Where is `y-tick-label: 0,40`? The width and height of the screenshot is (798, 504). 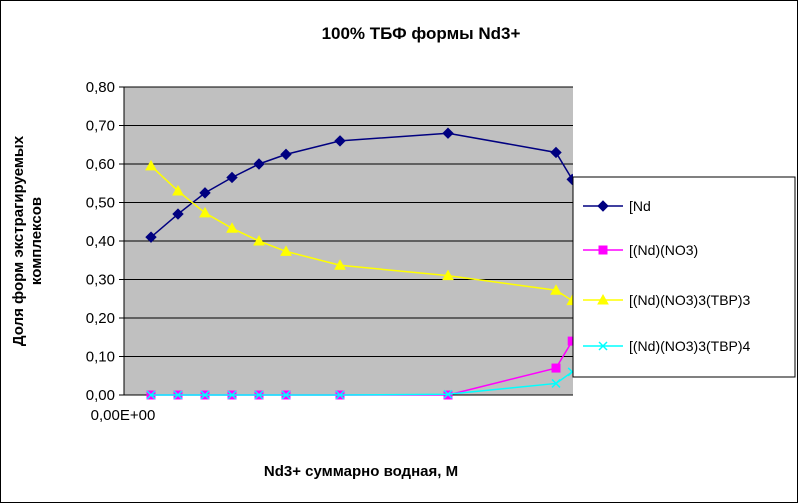 y-tick-label: 0,40 is located at coordinates (100, 241).